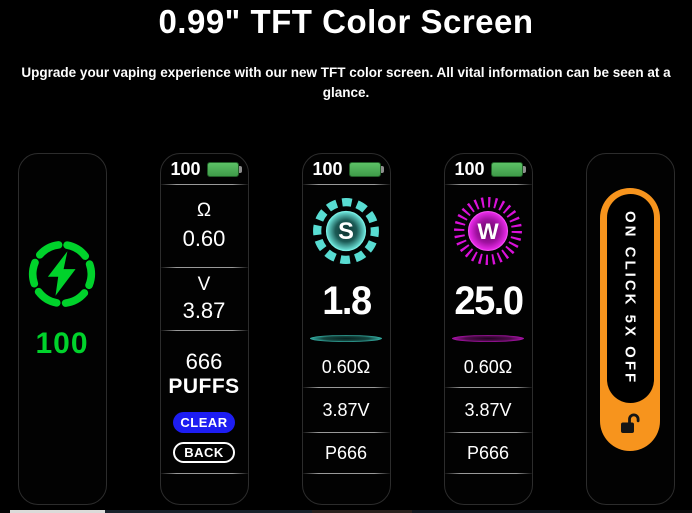  I want to click on resistance-label: Ω, so click(204, 210).